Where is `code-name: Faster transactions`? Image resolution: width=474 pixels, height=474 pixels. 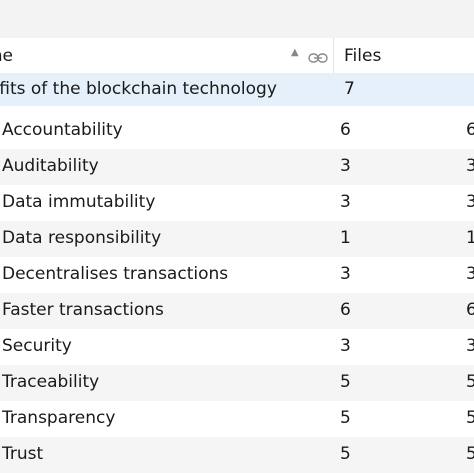
code-name: Faster transactions is located at coordinates (83, 310).